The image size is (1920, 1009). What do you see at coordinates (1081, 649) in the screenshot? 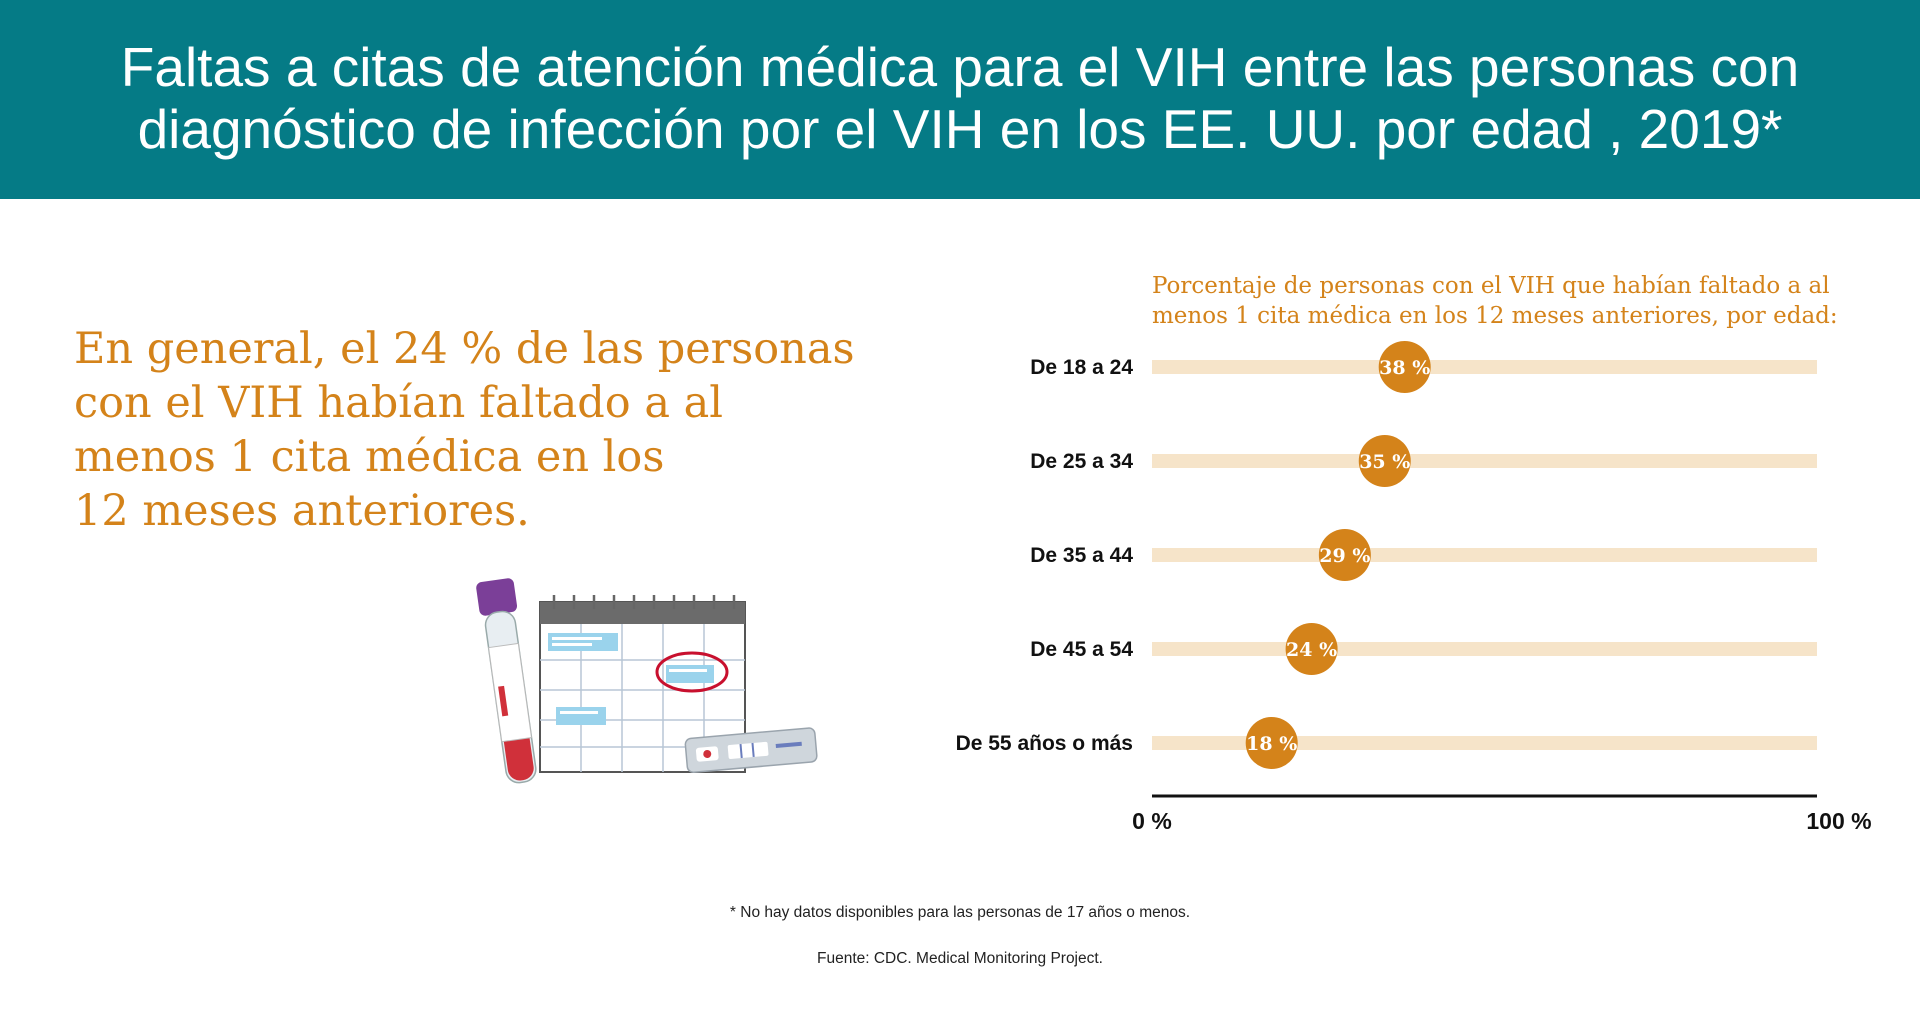
I see `category-label: De 45 a 54` at bounding box center [1081, 649].